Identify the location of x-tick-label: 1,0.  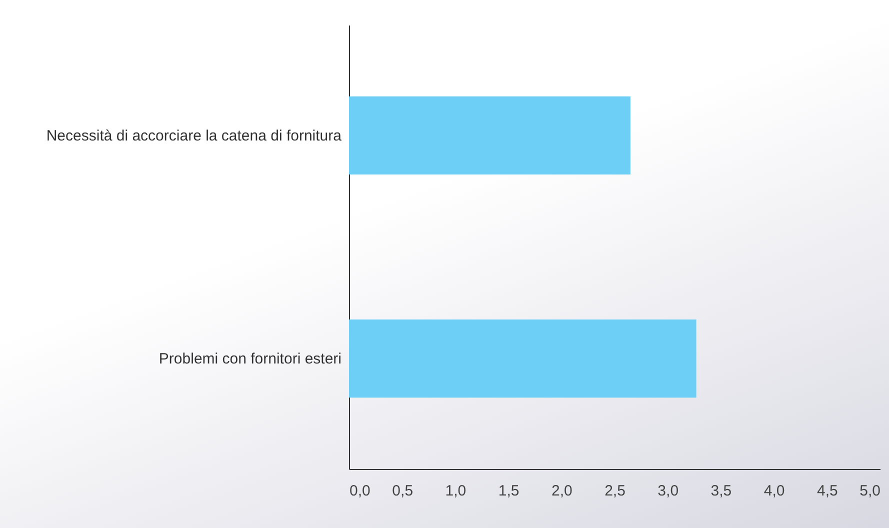
(455, 491).